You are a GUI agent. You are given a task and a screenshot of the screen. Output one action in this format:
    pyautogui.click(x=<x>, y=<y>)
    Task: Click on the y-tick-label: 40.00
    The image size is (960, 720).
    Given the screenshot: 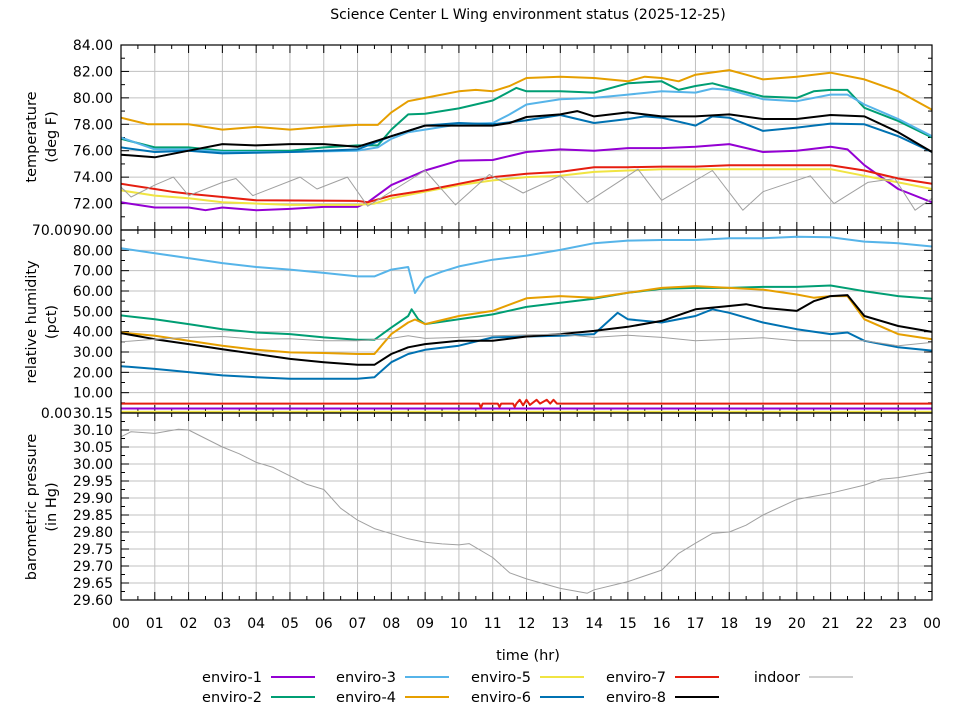 What is the action you would take?
    pyautogui.click(x=93, y=333)
    